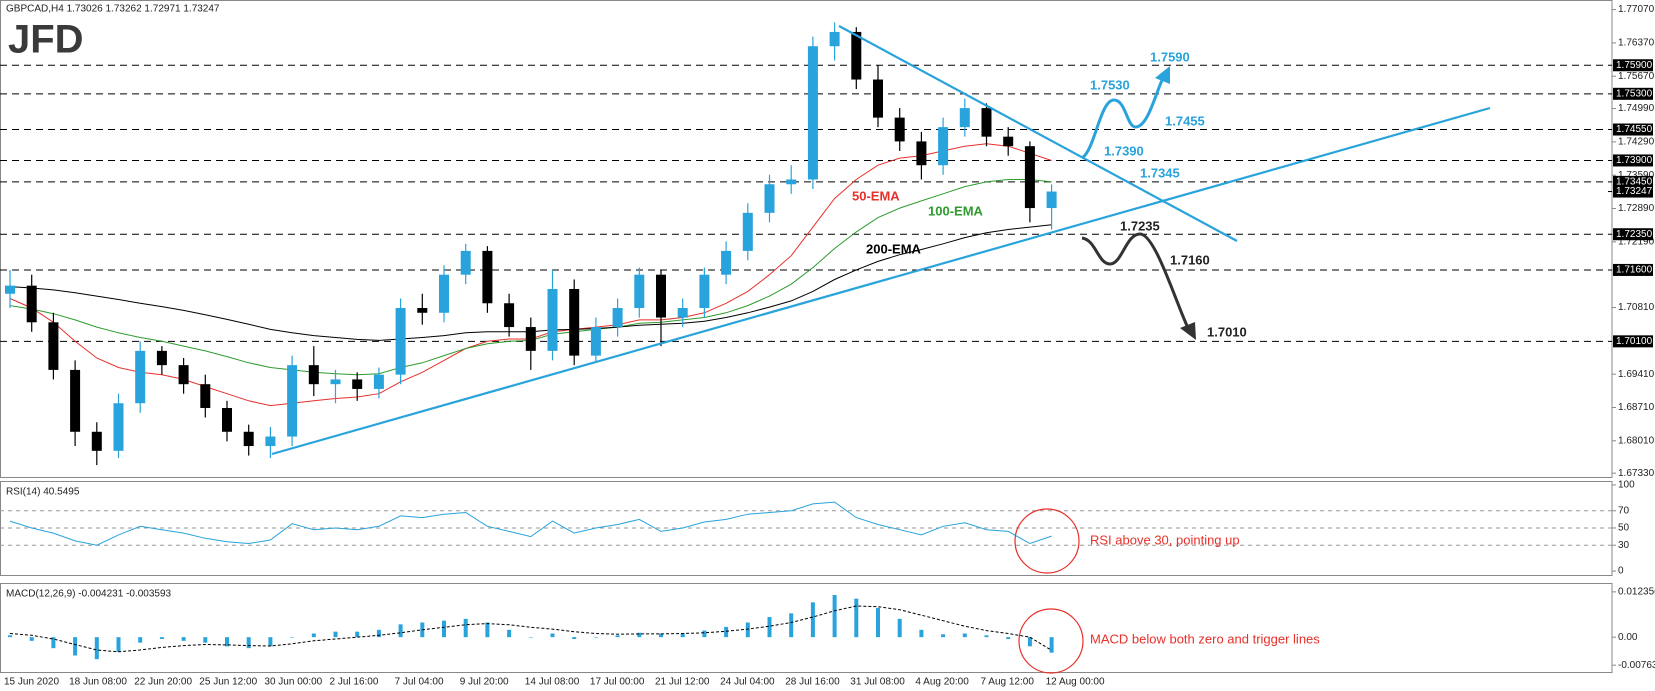  I want to click on y-tick-label: 70, so click(1624, 510).